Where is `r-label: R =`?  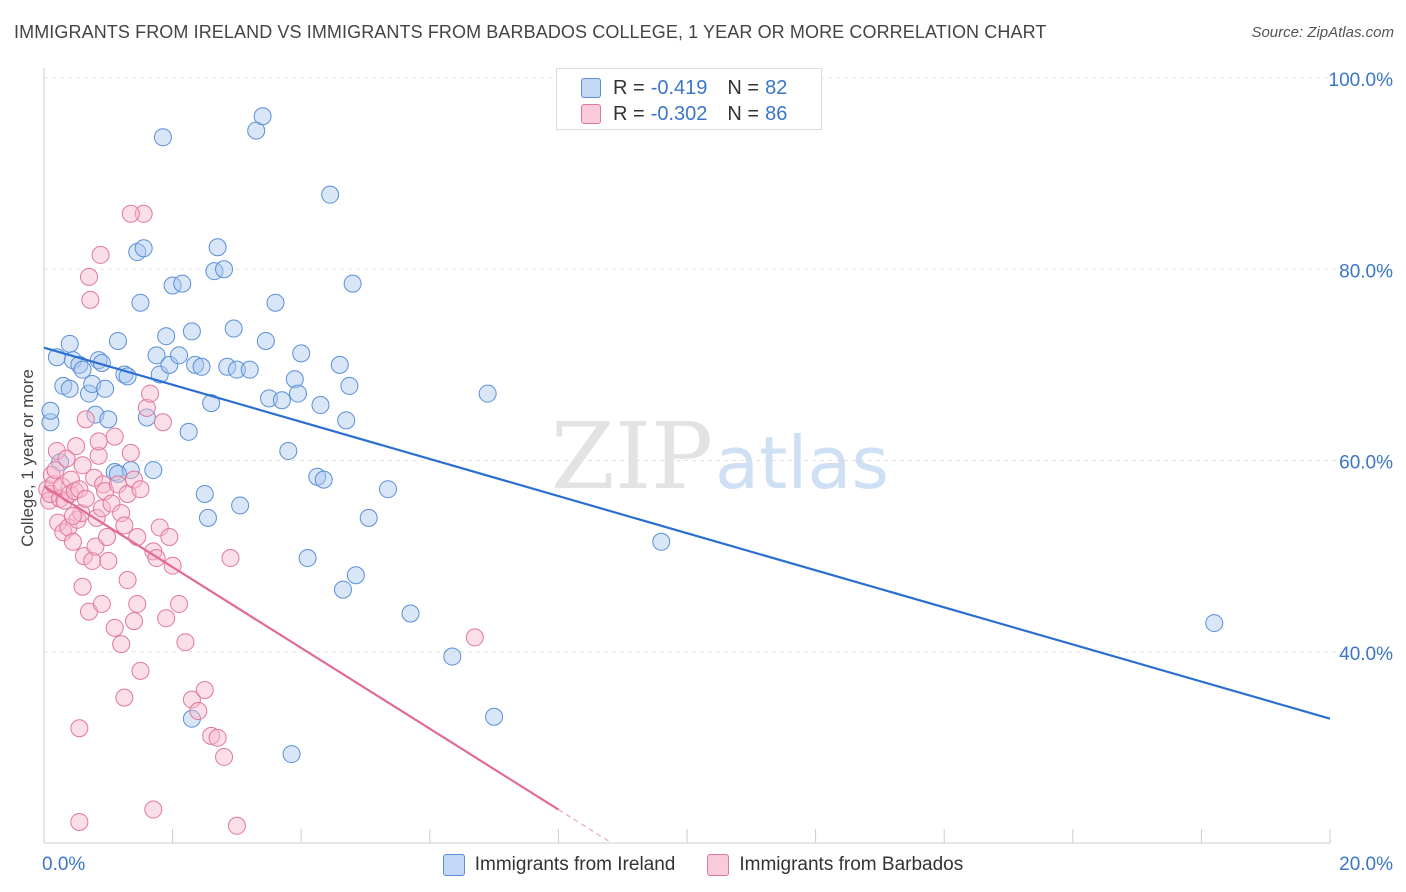
r-label: R = is located at coordinates (629, 87).